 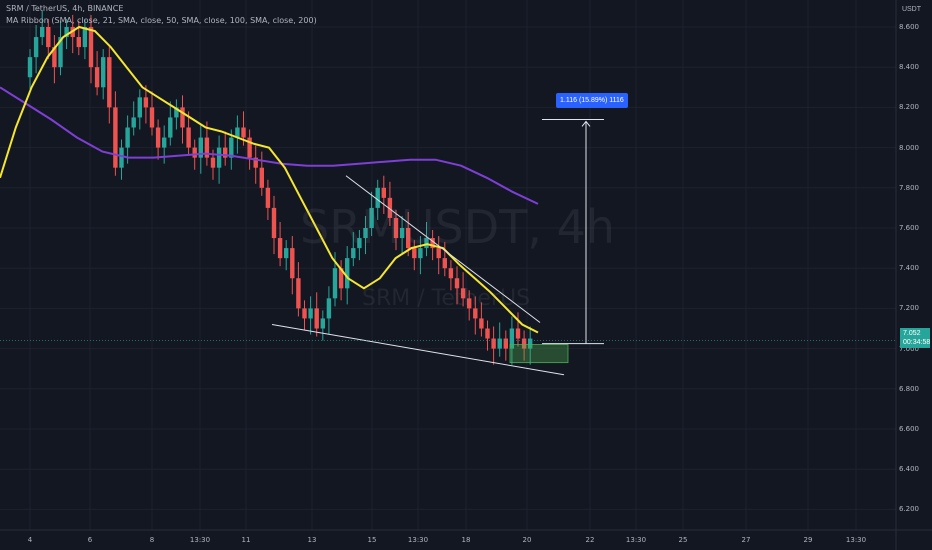 What do you see at coordinates (539, 354) in the screenshot?
I see `target-zone-box` at bounding box center [539, 354].